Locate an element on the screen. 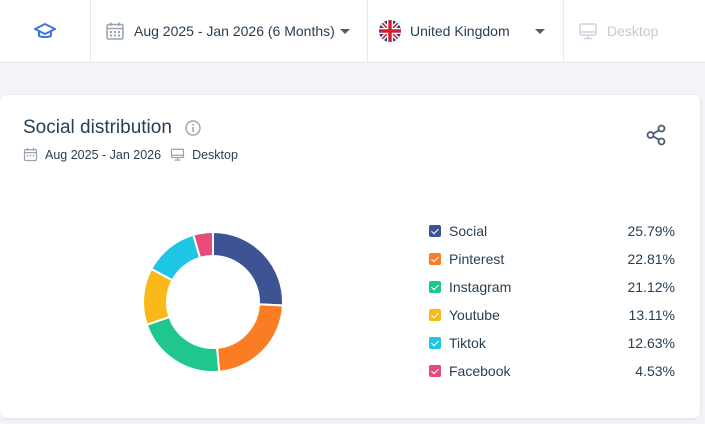 The height and width of the screenshot is (424, 705). device-selector: Desktop is located at coordinates (634, 31).